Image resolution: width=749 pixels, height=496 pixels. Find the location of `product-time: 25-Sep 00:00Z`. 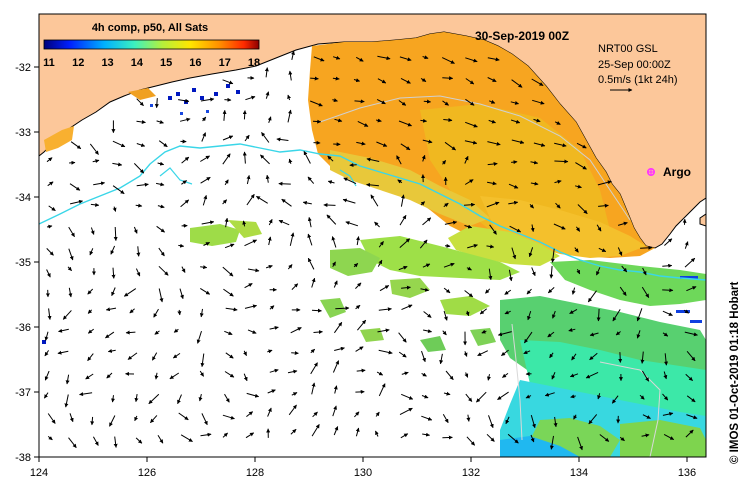

product-time: 25-Sep 00:00Z is located at coordinates (634, 65).